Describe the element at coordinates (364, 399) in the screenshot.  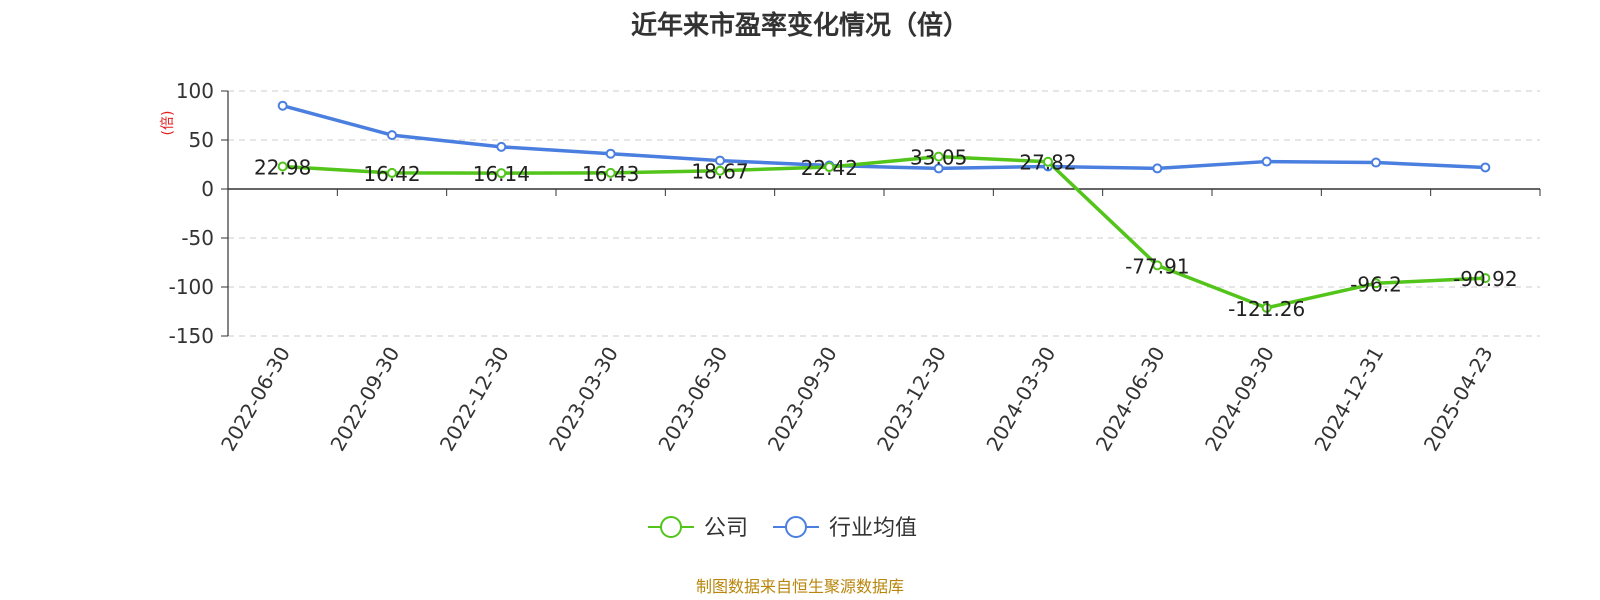
I see `x-tick-label: 2022-09-30` at that location.